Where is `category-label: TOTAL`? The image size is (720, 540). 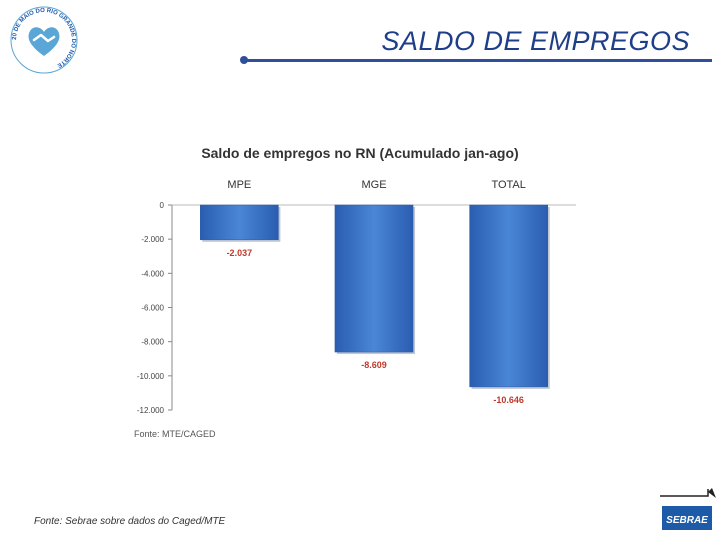 category-label: TOTAL is located at coordinates (508, 185).